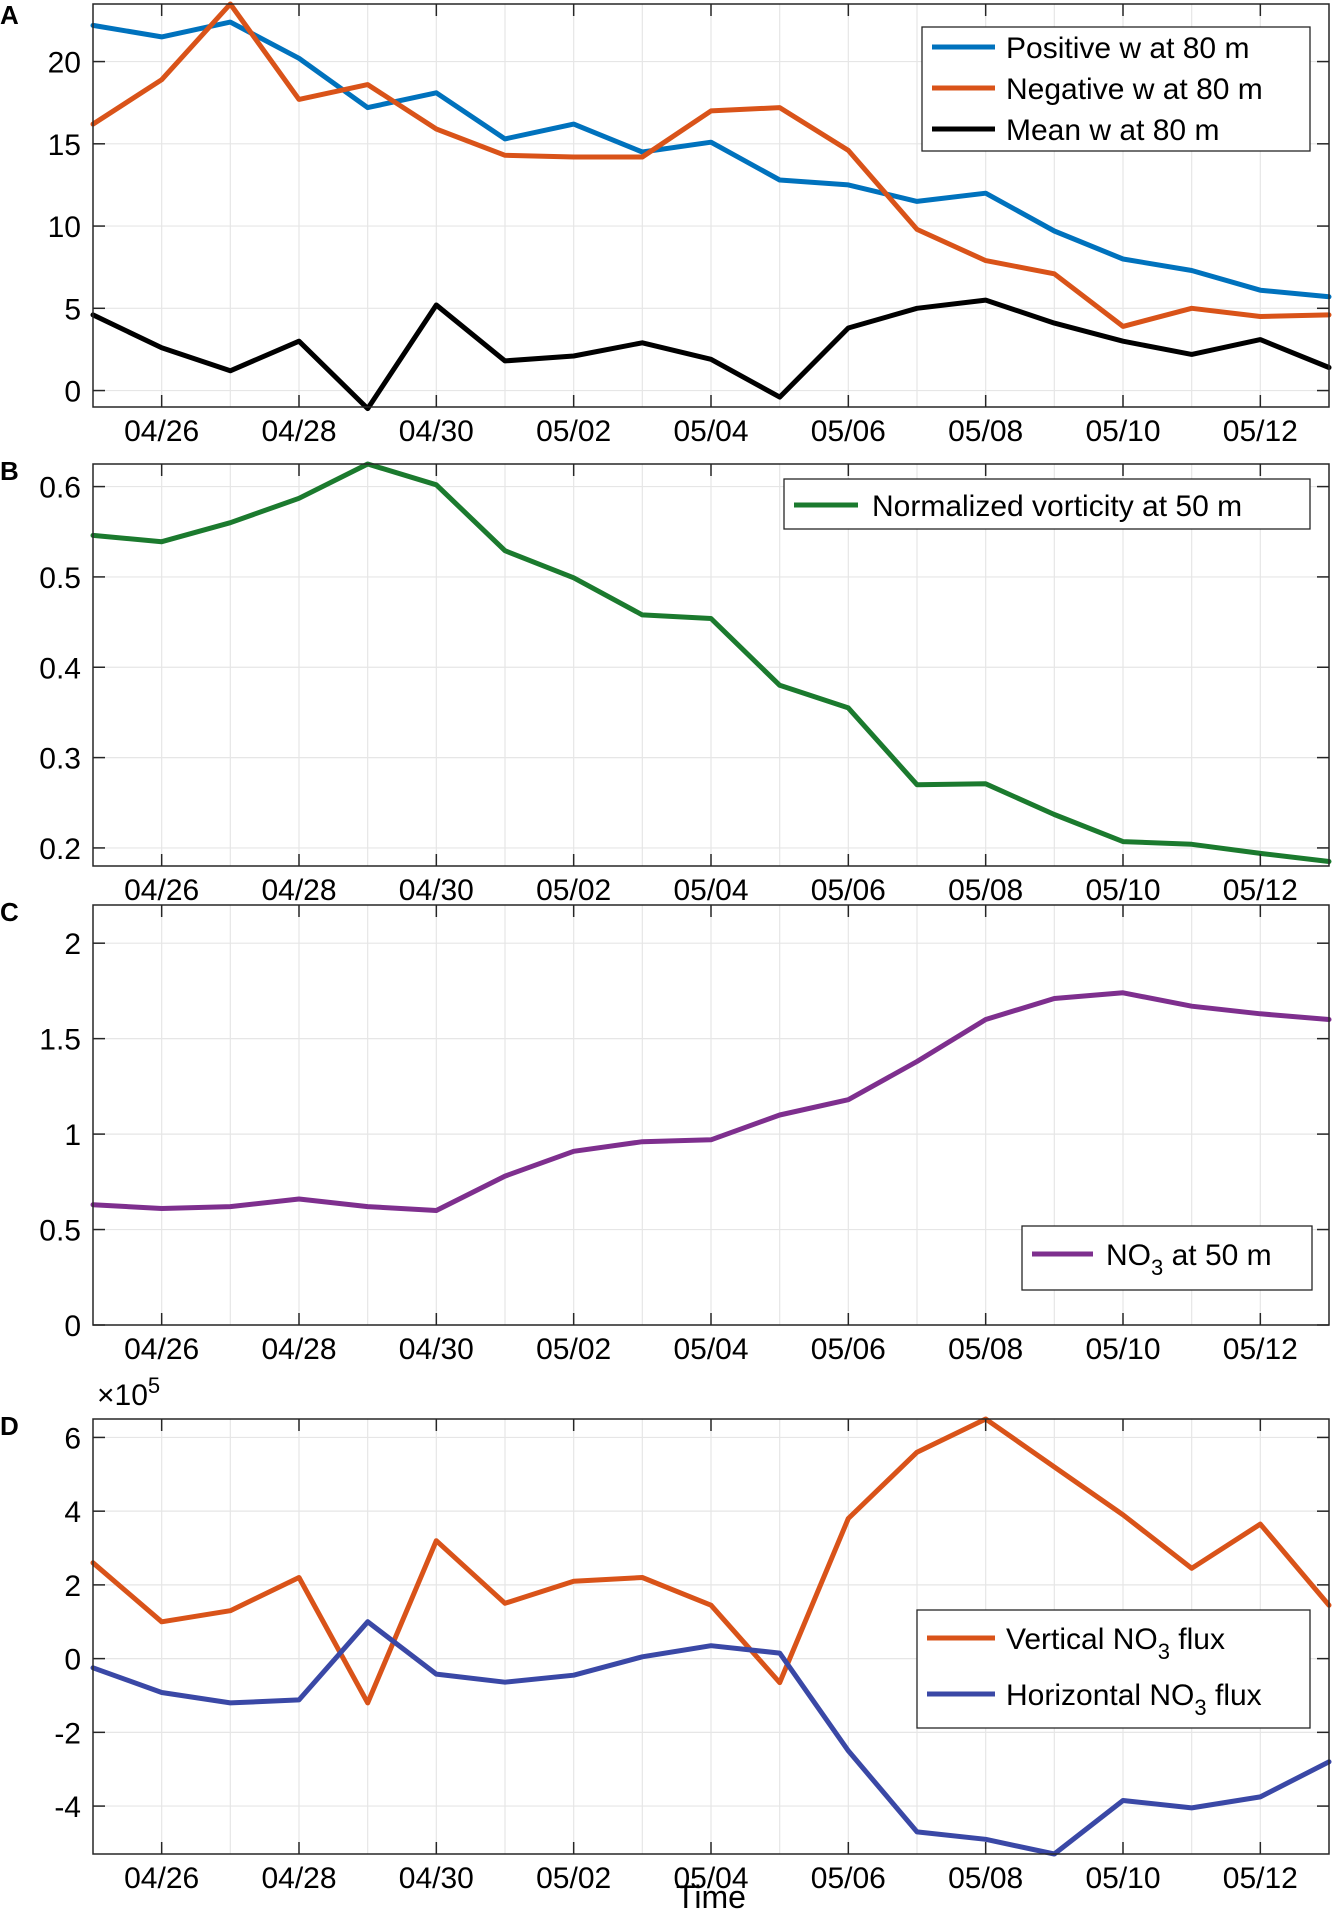 The height and width of the screenshot is (1916, 1333). What do you see at coordinates (64, 227) in the screenshot?
I see `y-tick-label: 10` at bounding box center [64, 227].